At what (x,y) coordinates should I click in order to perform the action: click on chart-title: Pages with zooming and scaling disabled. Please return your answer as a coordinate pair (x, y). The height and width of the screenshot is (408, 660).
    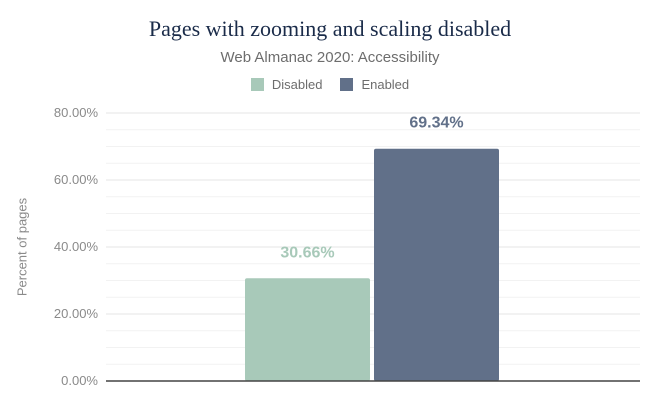
    Looking at the image, I should click on (330, 28).